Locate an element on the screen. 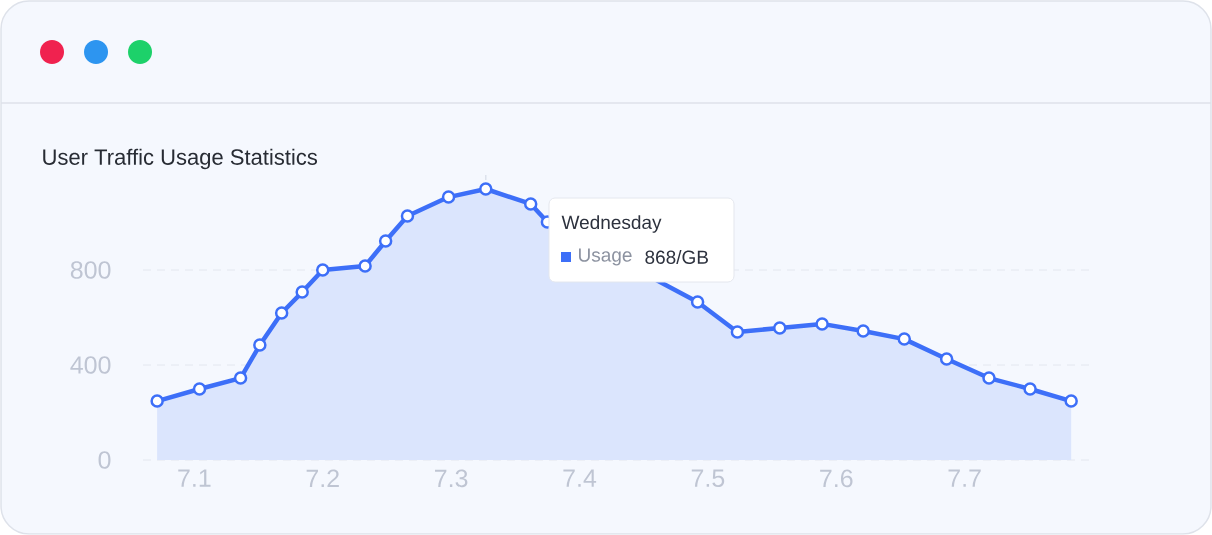 This screenshot has width=1212, height=535. annotation: Wednesday is located at coordinates (611, 224).